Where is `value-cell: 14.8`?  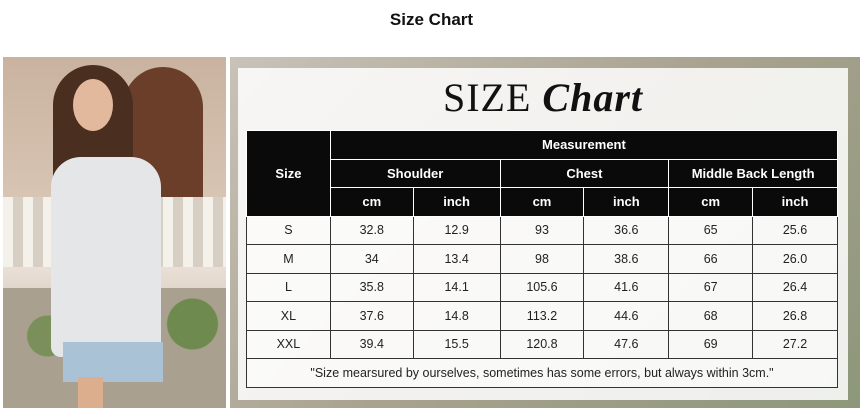
value-cell: 14.8 is located at coordinates (456, 316).